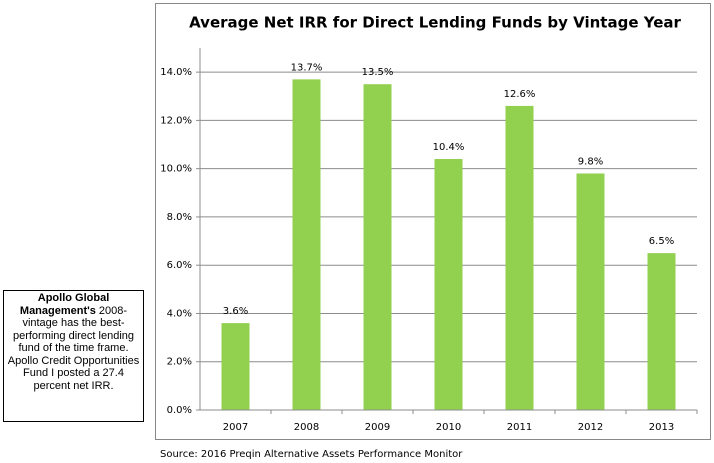 Image resolution: width=714 pixels, height=463 pixels. Describe the element at coordinates (661, 427) in the screenshot. I see `x-tick-label: 2013` at that location.